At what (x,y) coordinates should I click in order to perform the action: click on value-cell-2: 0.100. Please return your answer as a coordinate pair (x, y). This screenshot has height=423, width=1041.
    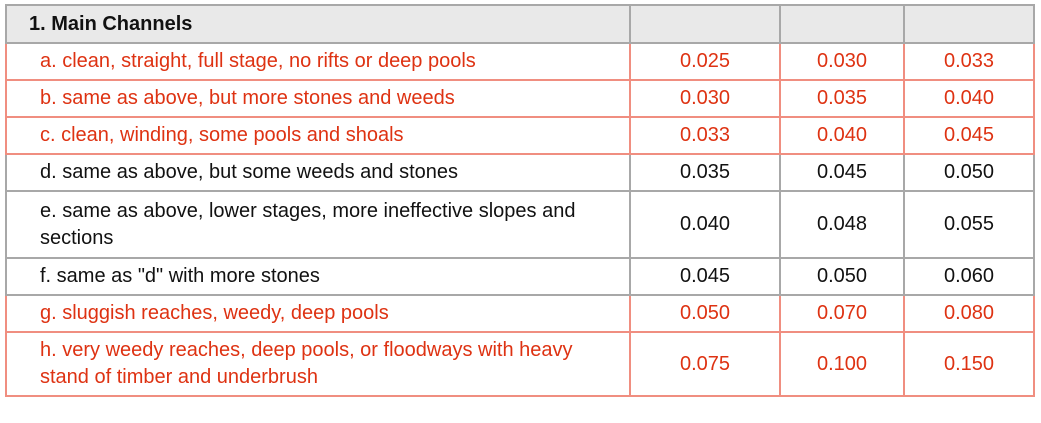
    Looking at the image, I should click on (842, 364).